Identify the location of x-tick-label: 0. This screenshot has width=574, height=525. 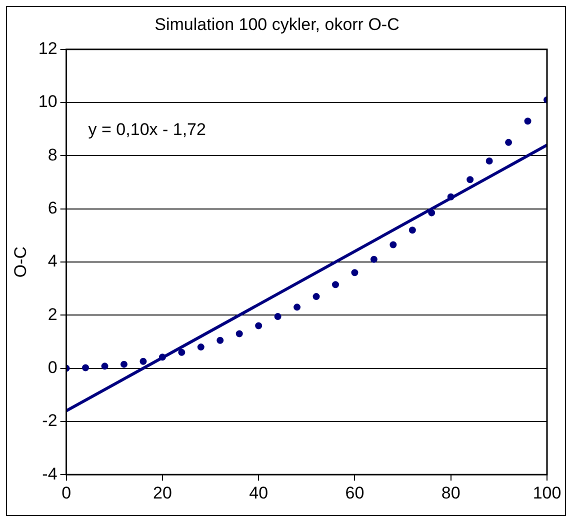
(67, 492).